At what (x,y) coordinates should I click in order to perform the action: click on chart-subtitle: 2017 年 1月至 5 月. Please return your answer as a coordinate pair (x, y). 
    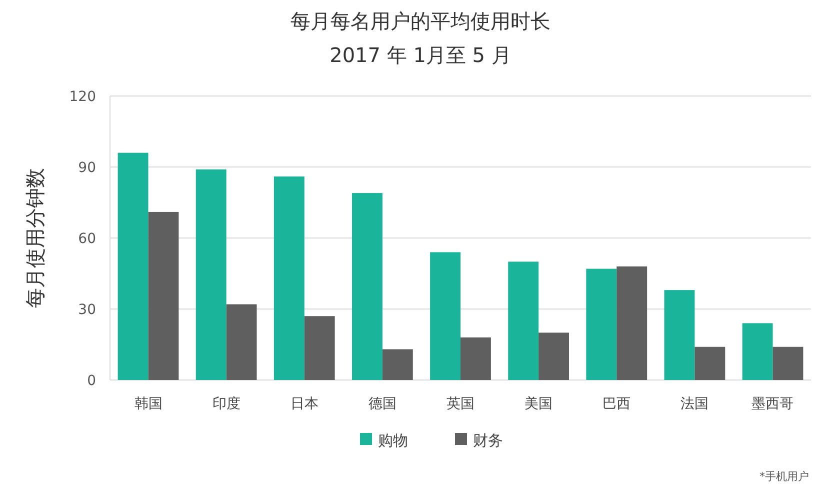
    Looking at the image, I should click on (421, 55).